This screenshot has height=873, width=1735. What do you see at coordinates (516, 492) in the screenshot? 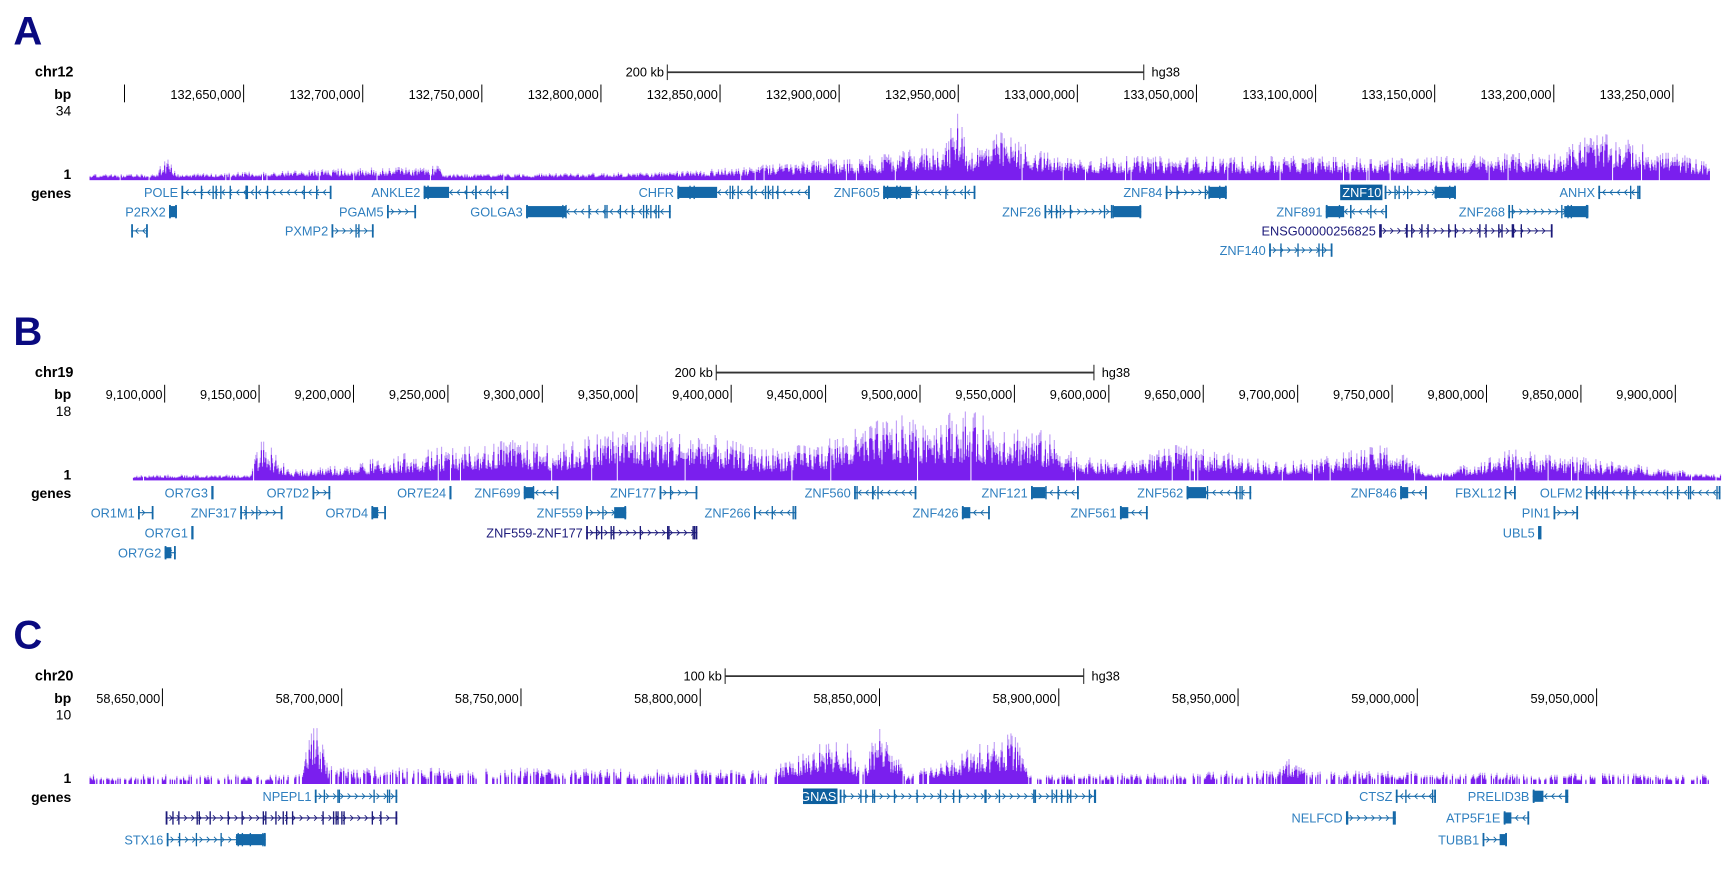
I see `gene-znf699: ZNF699` at bounding box center [516, 492].